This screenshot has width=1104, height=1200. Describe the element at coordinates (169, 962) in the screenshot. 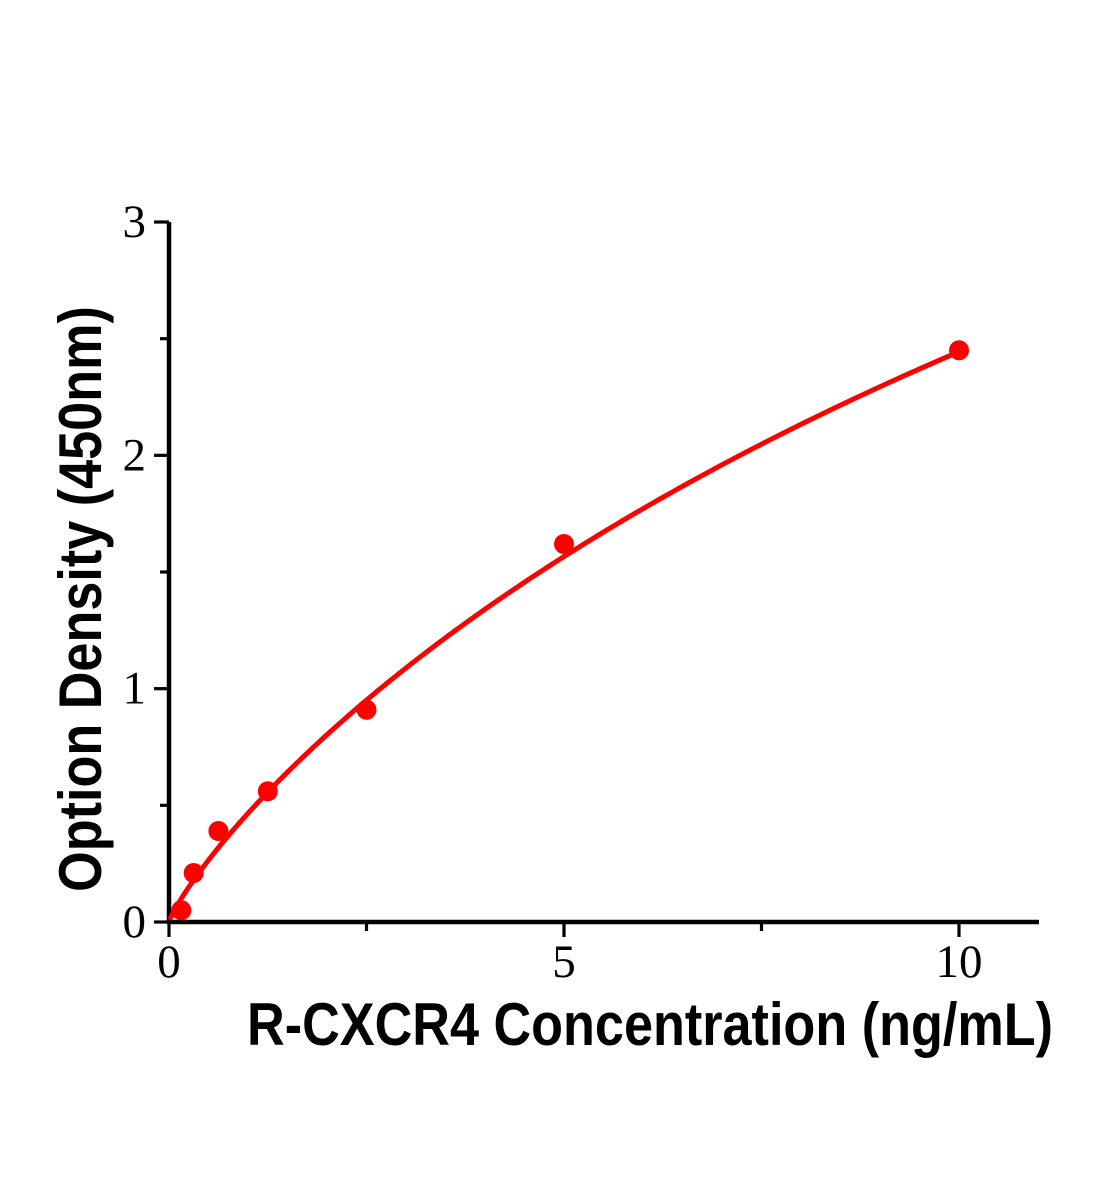

I see `x-tick-label: 0` at that location.